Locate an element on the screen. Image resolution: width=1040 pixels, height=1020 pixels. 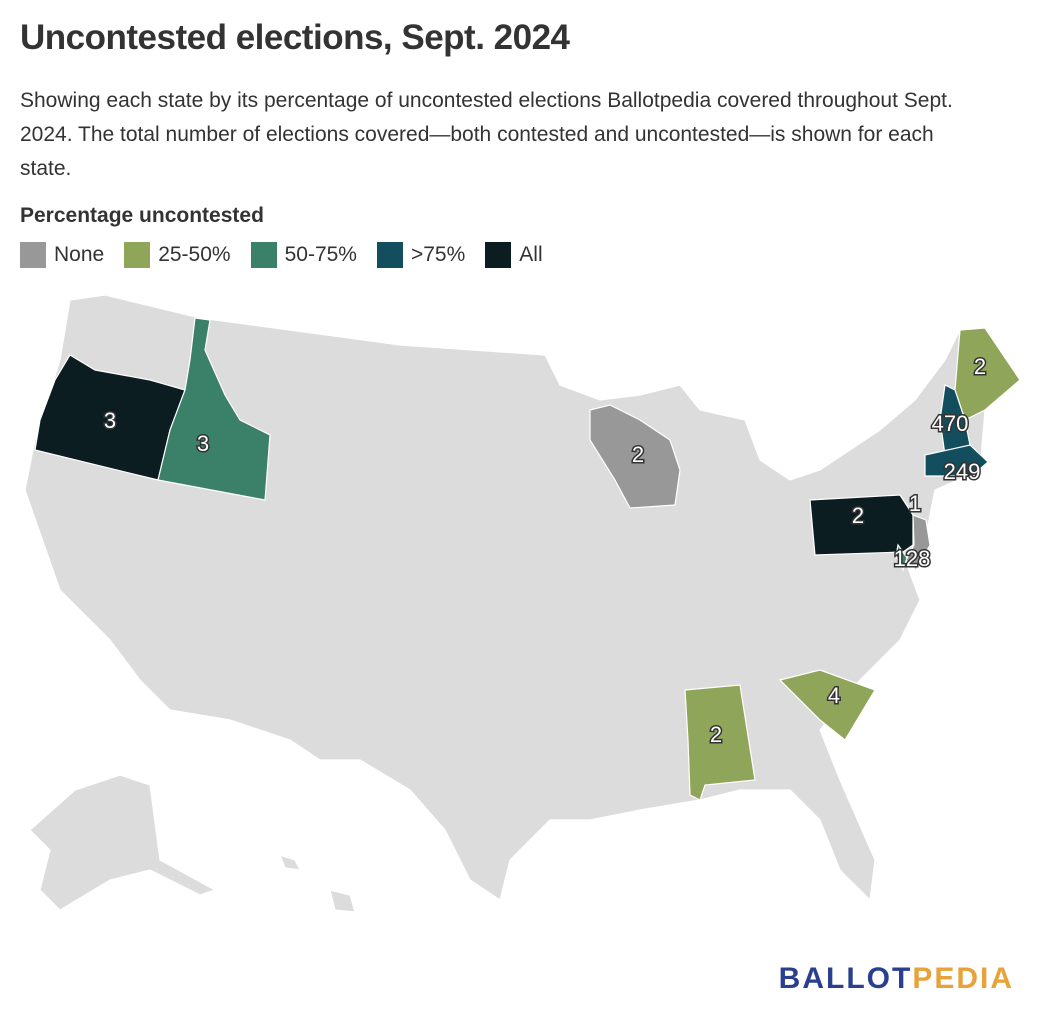
logo-part: BALLOT is located at coordinates (845, 978).